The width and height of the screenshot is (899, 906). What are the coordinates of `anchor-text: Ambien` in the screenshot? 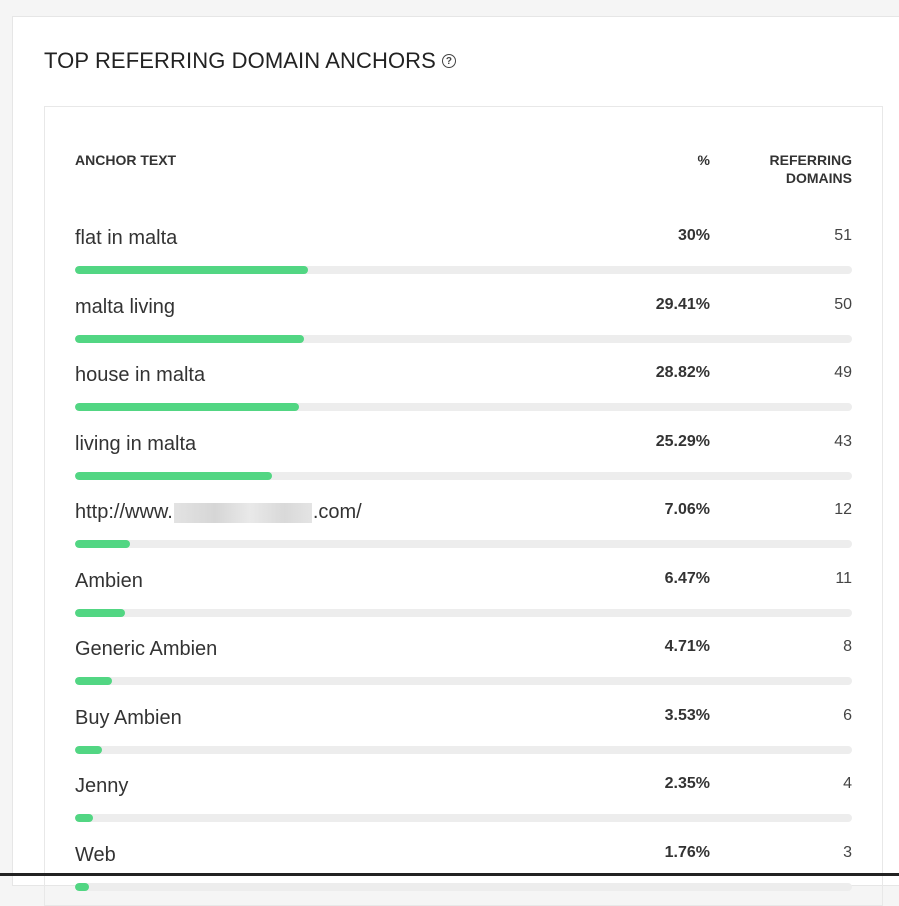 It's located at (109, 581).